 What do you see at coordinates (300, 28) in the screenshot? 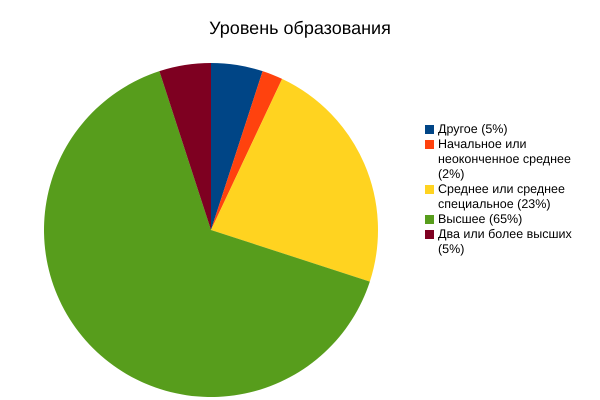
I see `chart-title: Уровень образования` at bounding box center [300, 28].